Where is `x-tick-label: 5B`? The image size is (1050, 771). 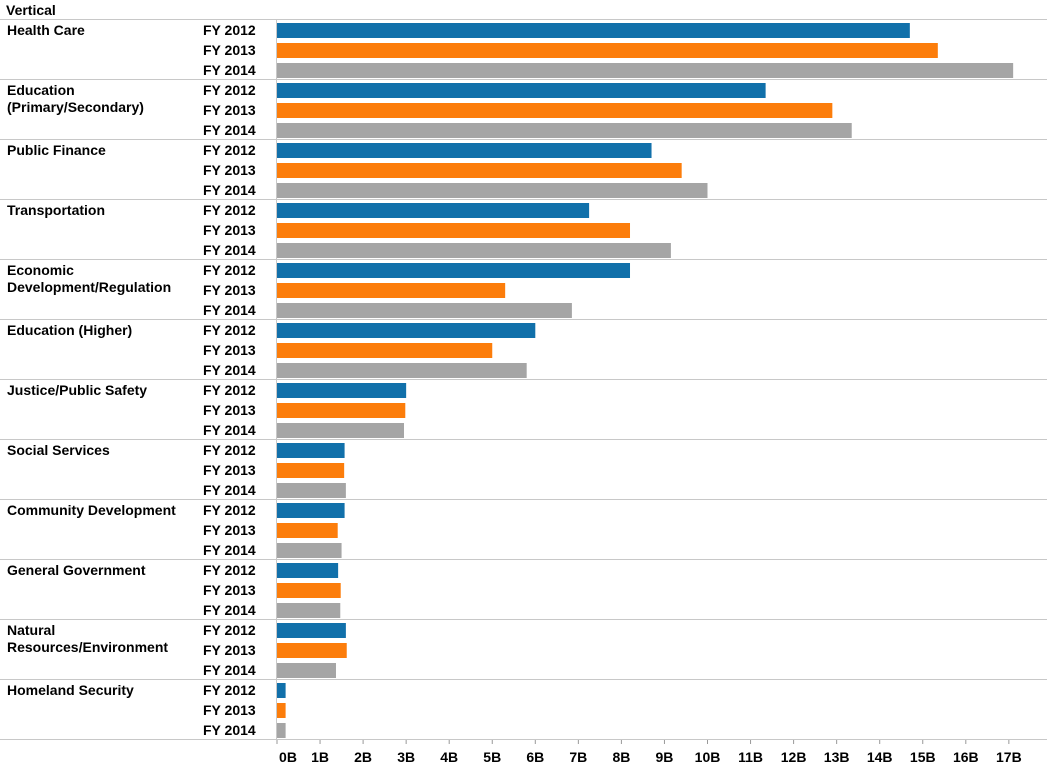
x-tick-label: 5B is located at coordinates (492, 757).